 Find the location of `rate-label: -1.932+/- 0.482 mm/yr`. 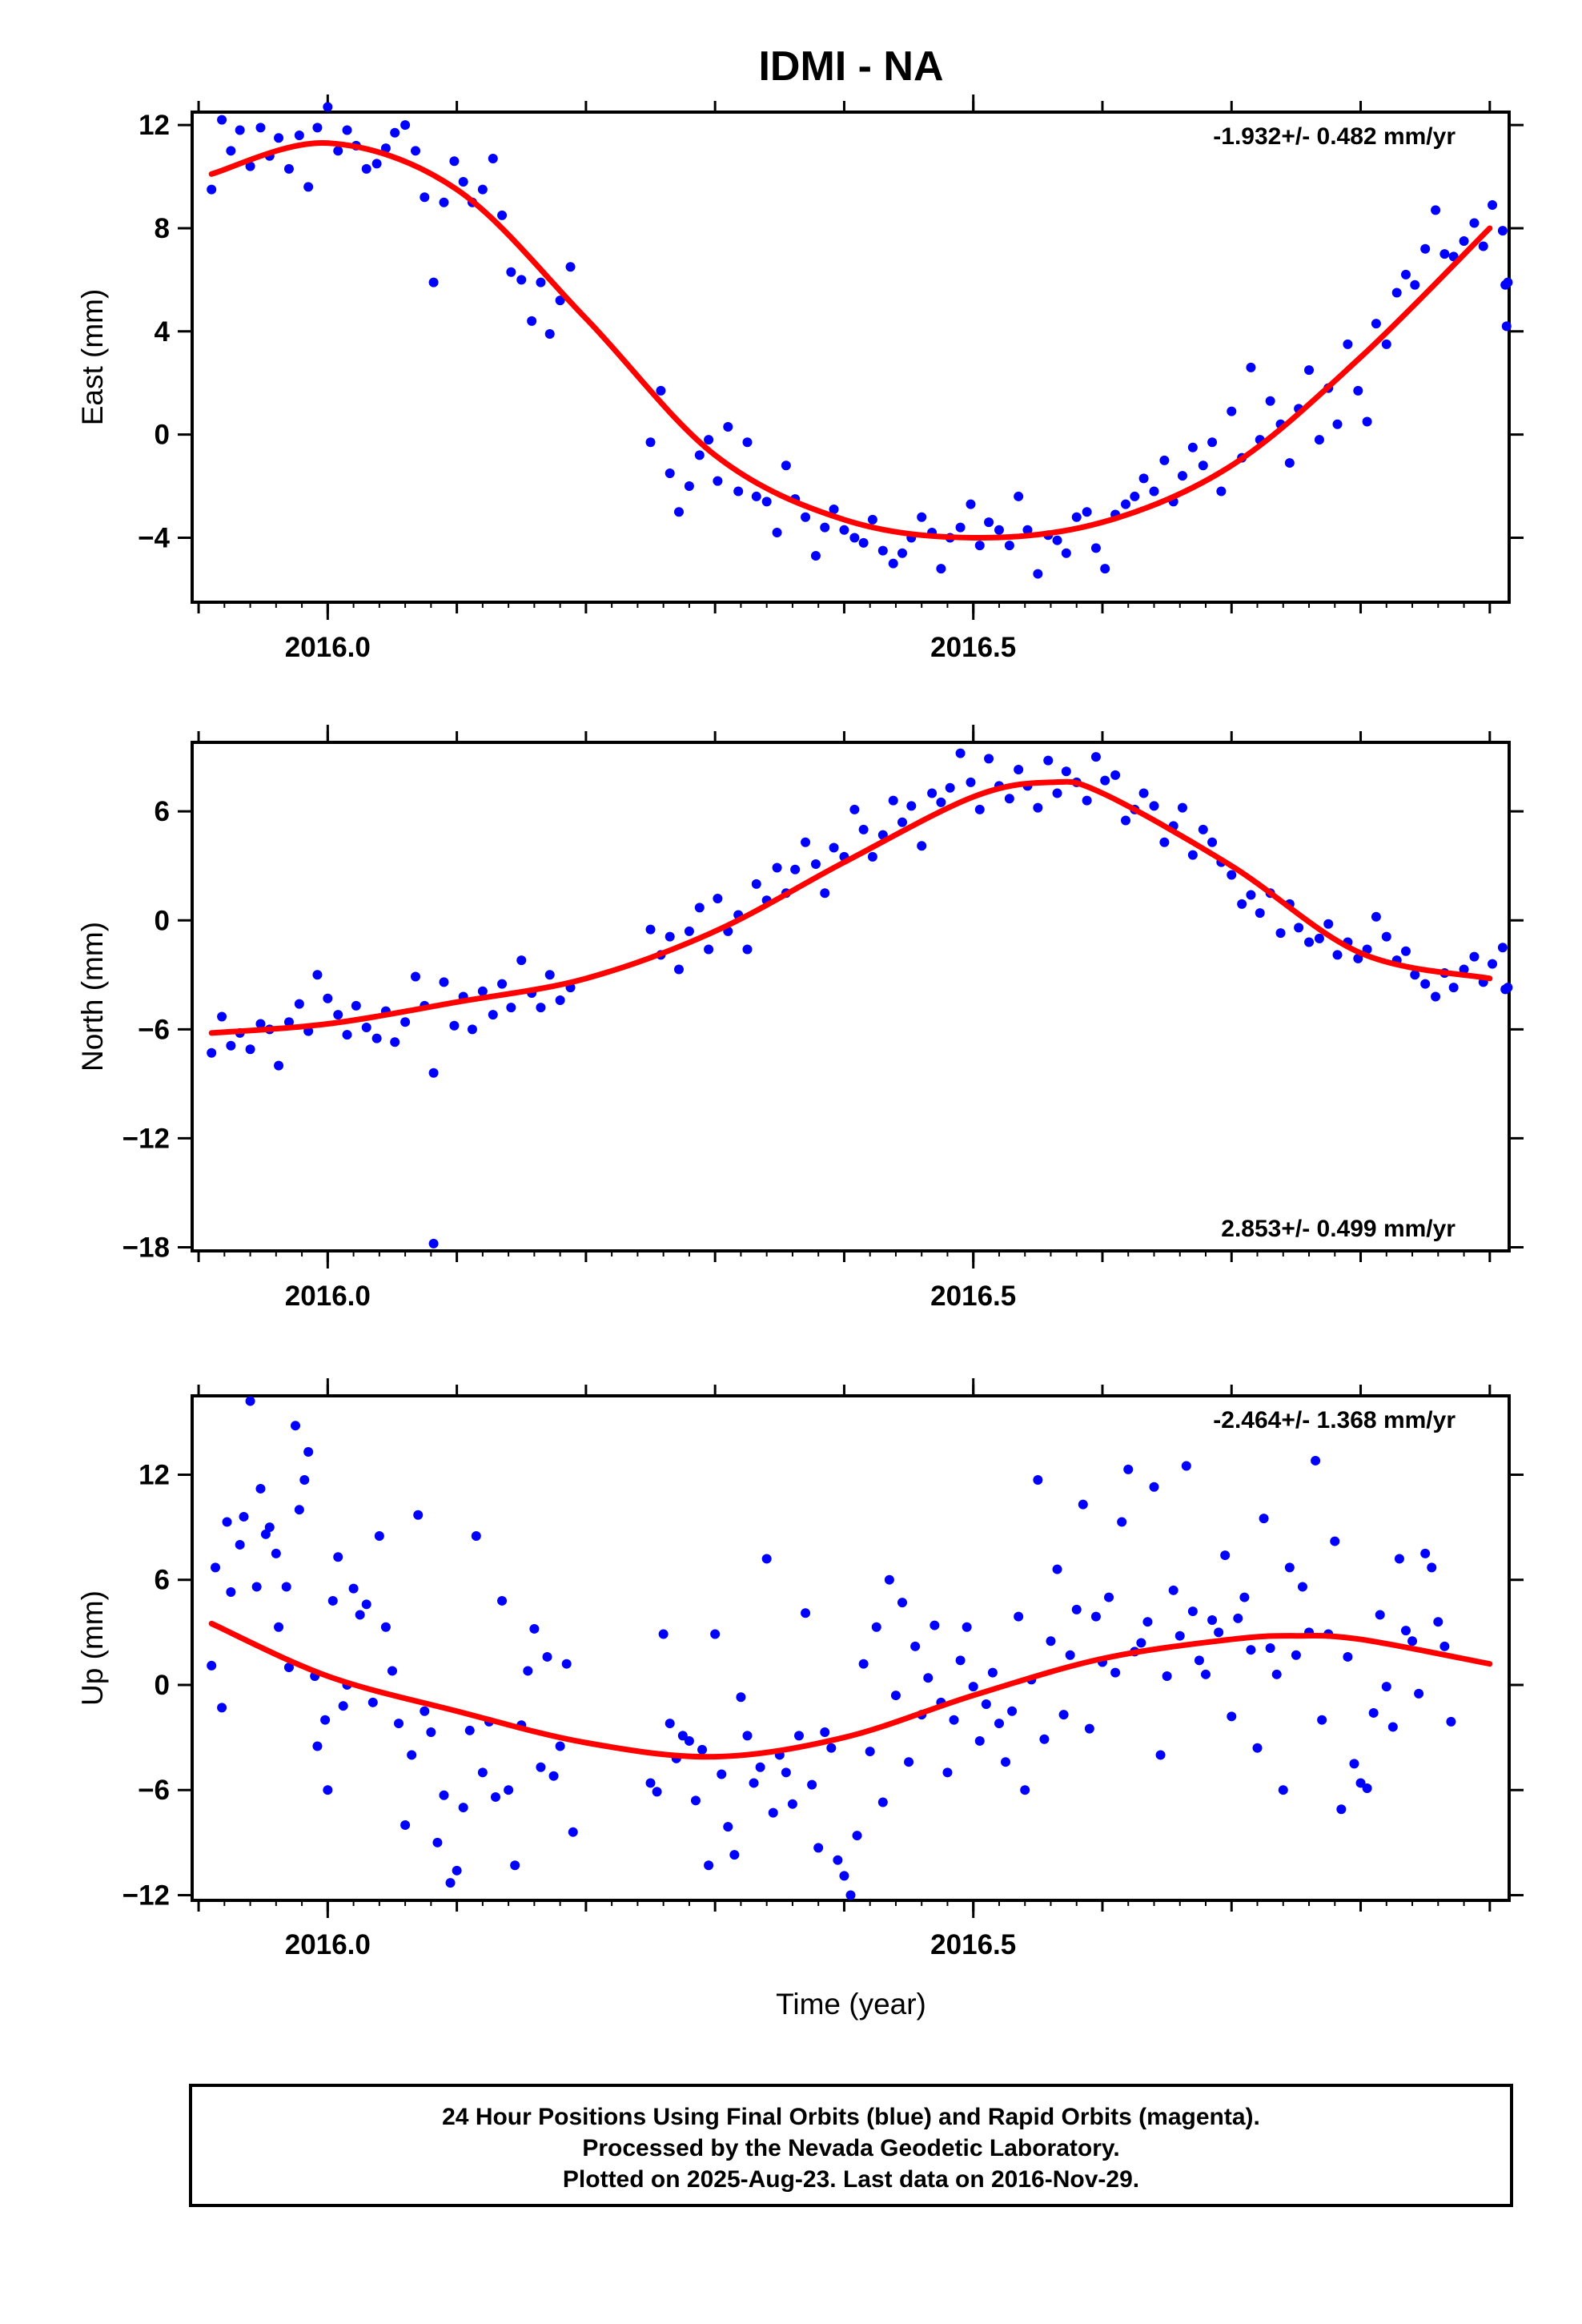

rate-label: -1.932+/- 0.482 mm/yr is located at coordinates (1334, 136).